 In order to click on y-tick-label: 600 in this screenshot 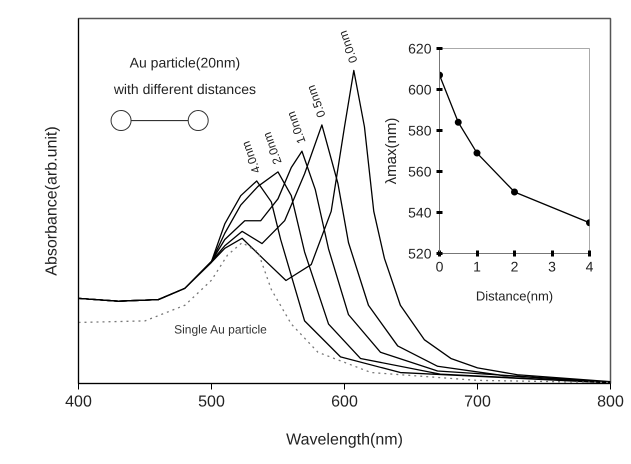, I will do `click(420, 90)`.